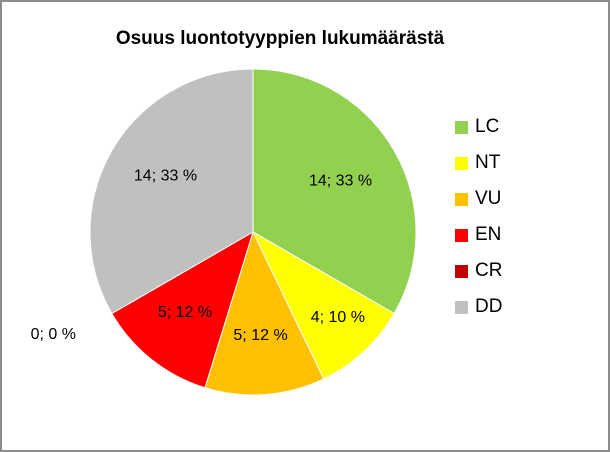  I want to click on legend-label-en: EN, so click(488, 234).